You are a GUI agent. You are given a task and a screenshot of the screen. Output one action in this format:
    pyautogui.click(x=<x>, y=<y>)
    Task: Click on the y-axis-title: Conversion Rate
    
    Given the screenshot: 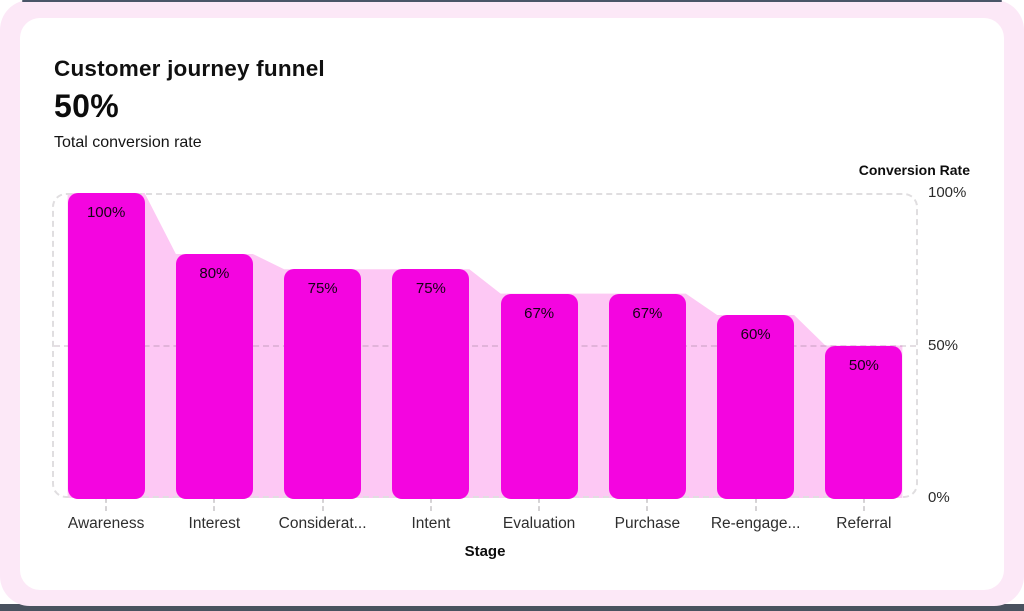 What is the action you would take?
    pyautogui.click(x=914, y=170)
    